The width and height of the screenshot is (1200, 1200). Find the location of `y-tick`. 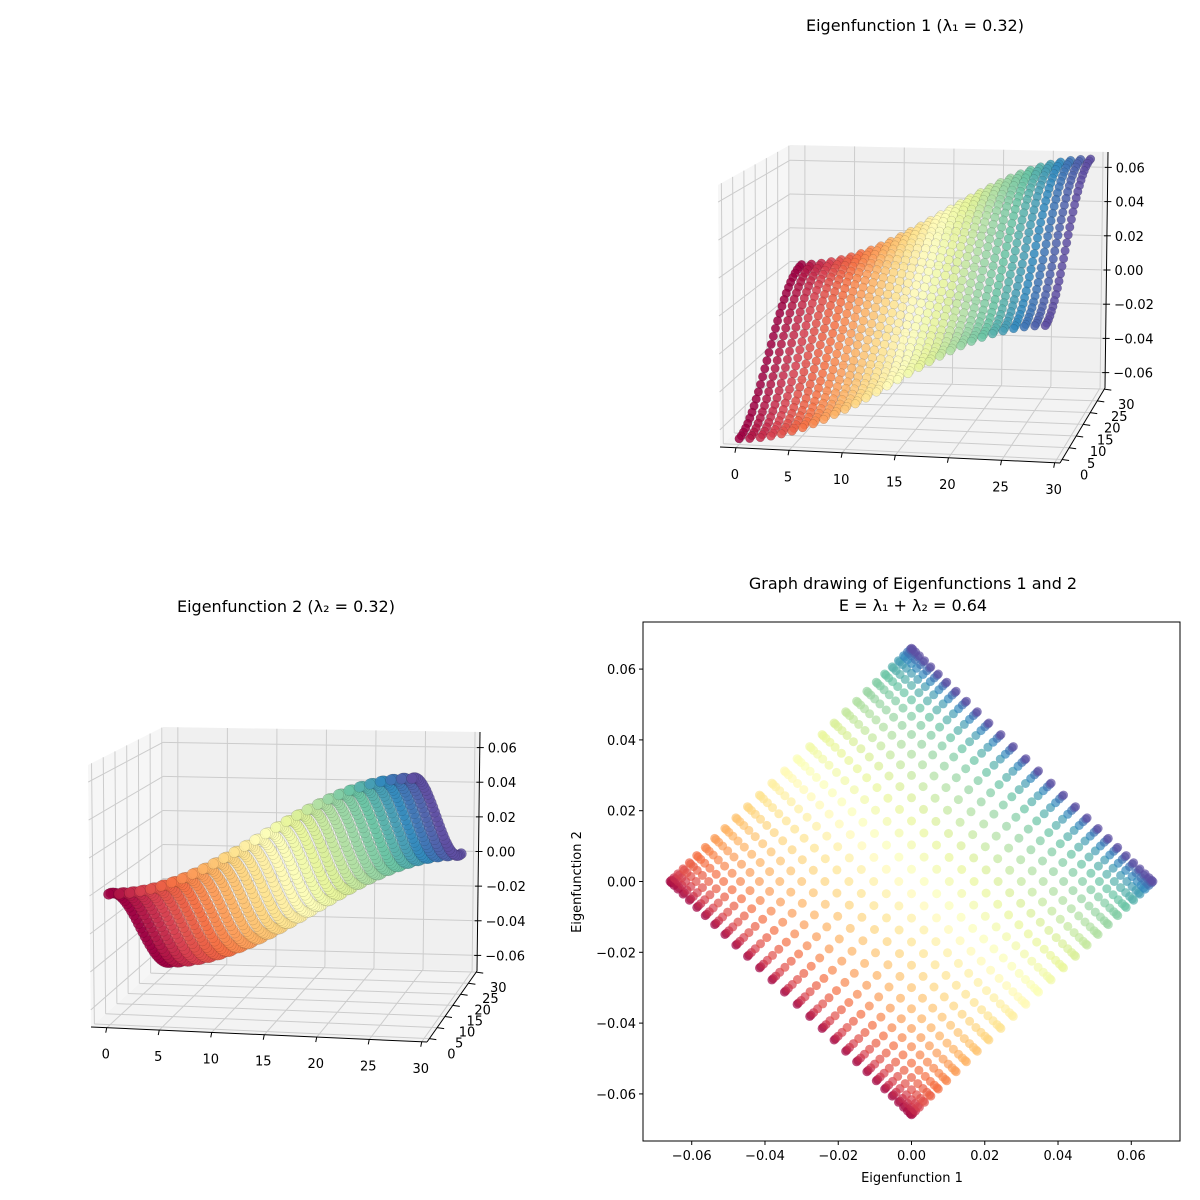

y-tick is located at coordinates (1094, 413).